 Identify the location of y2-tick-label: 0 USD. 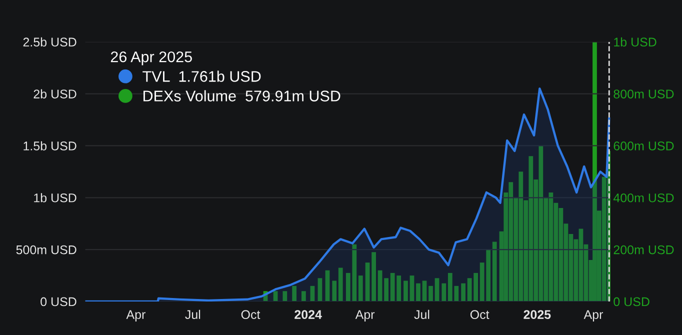
(632, 301).